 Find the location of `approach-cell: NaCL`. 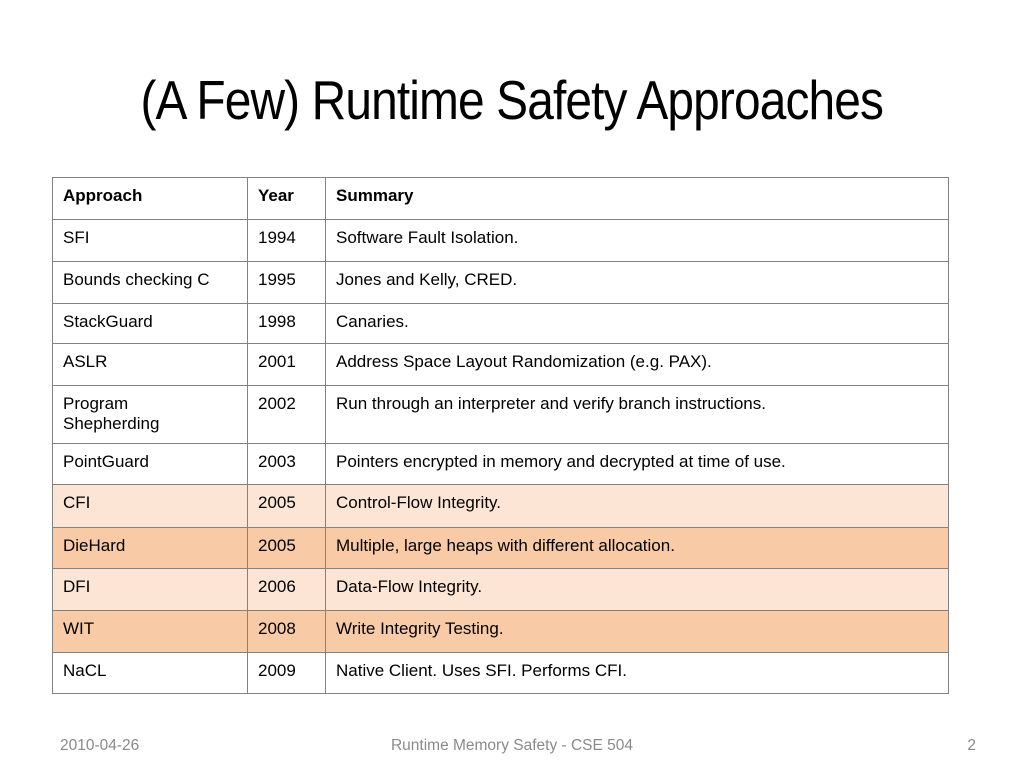

approach-cell: NaCL is located at coordinates (150, 673).